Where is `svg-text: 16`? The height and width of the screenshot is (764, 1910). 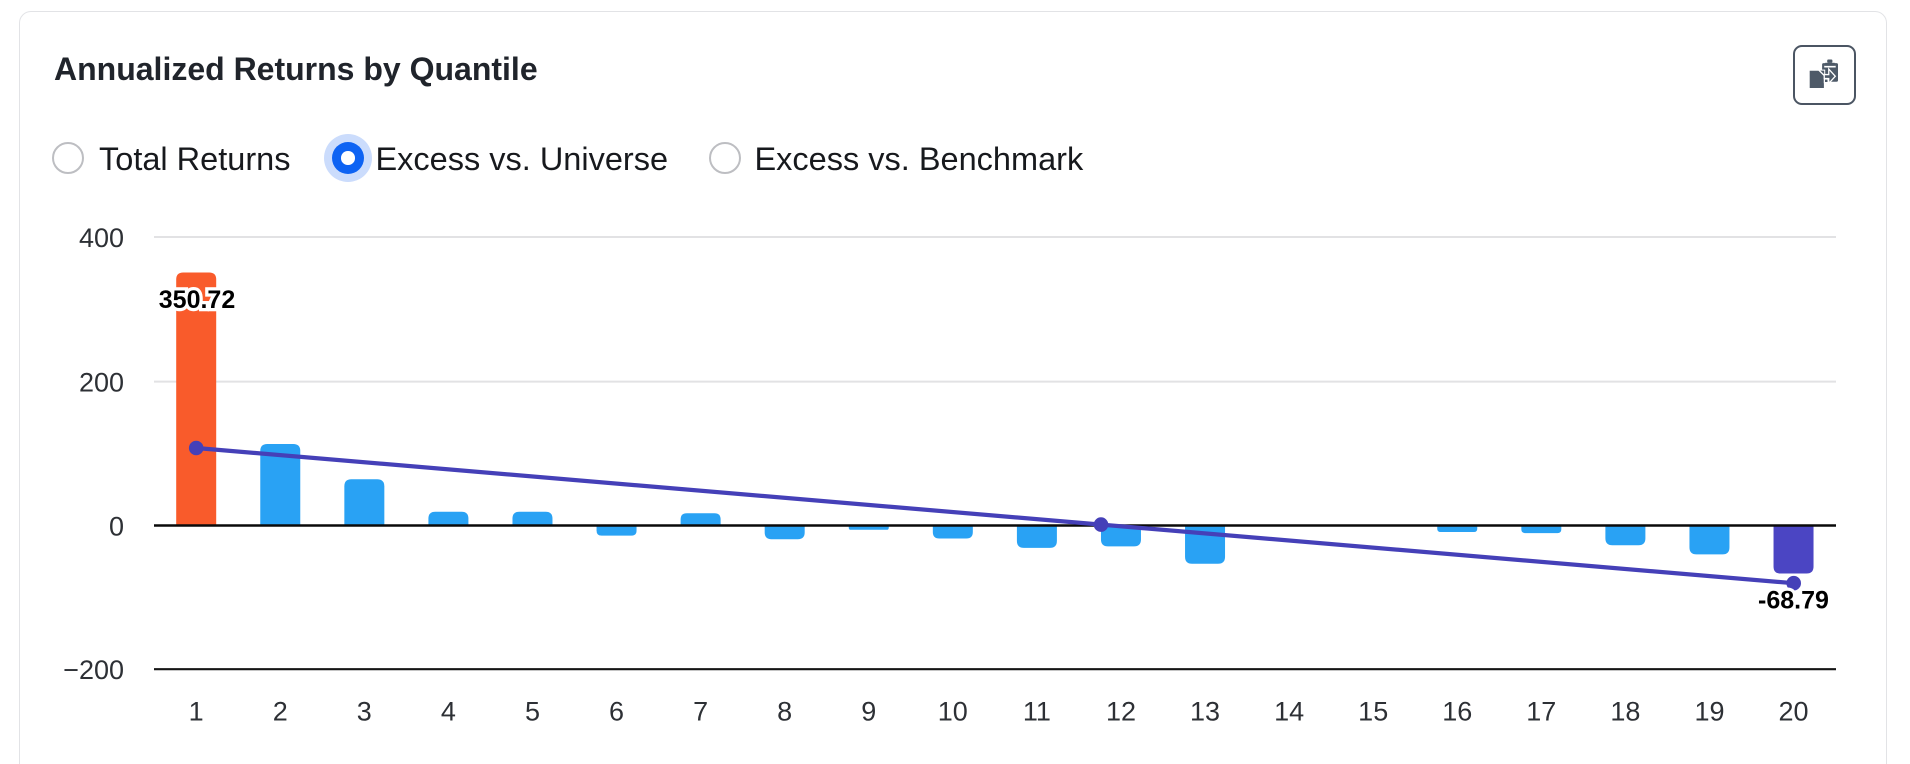
svg-text: 16 is located at coordinates (1457, 712).